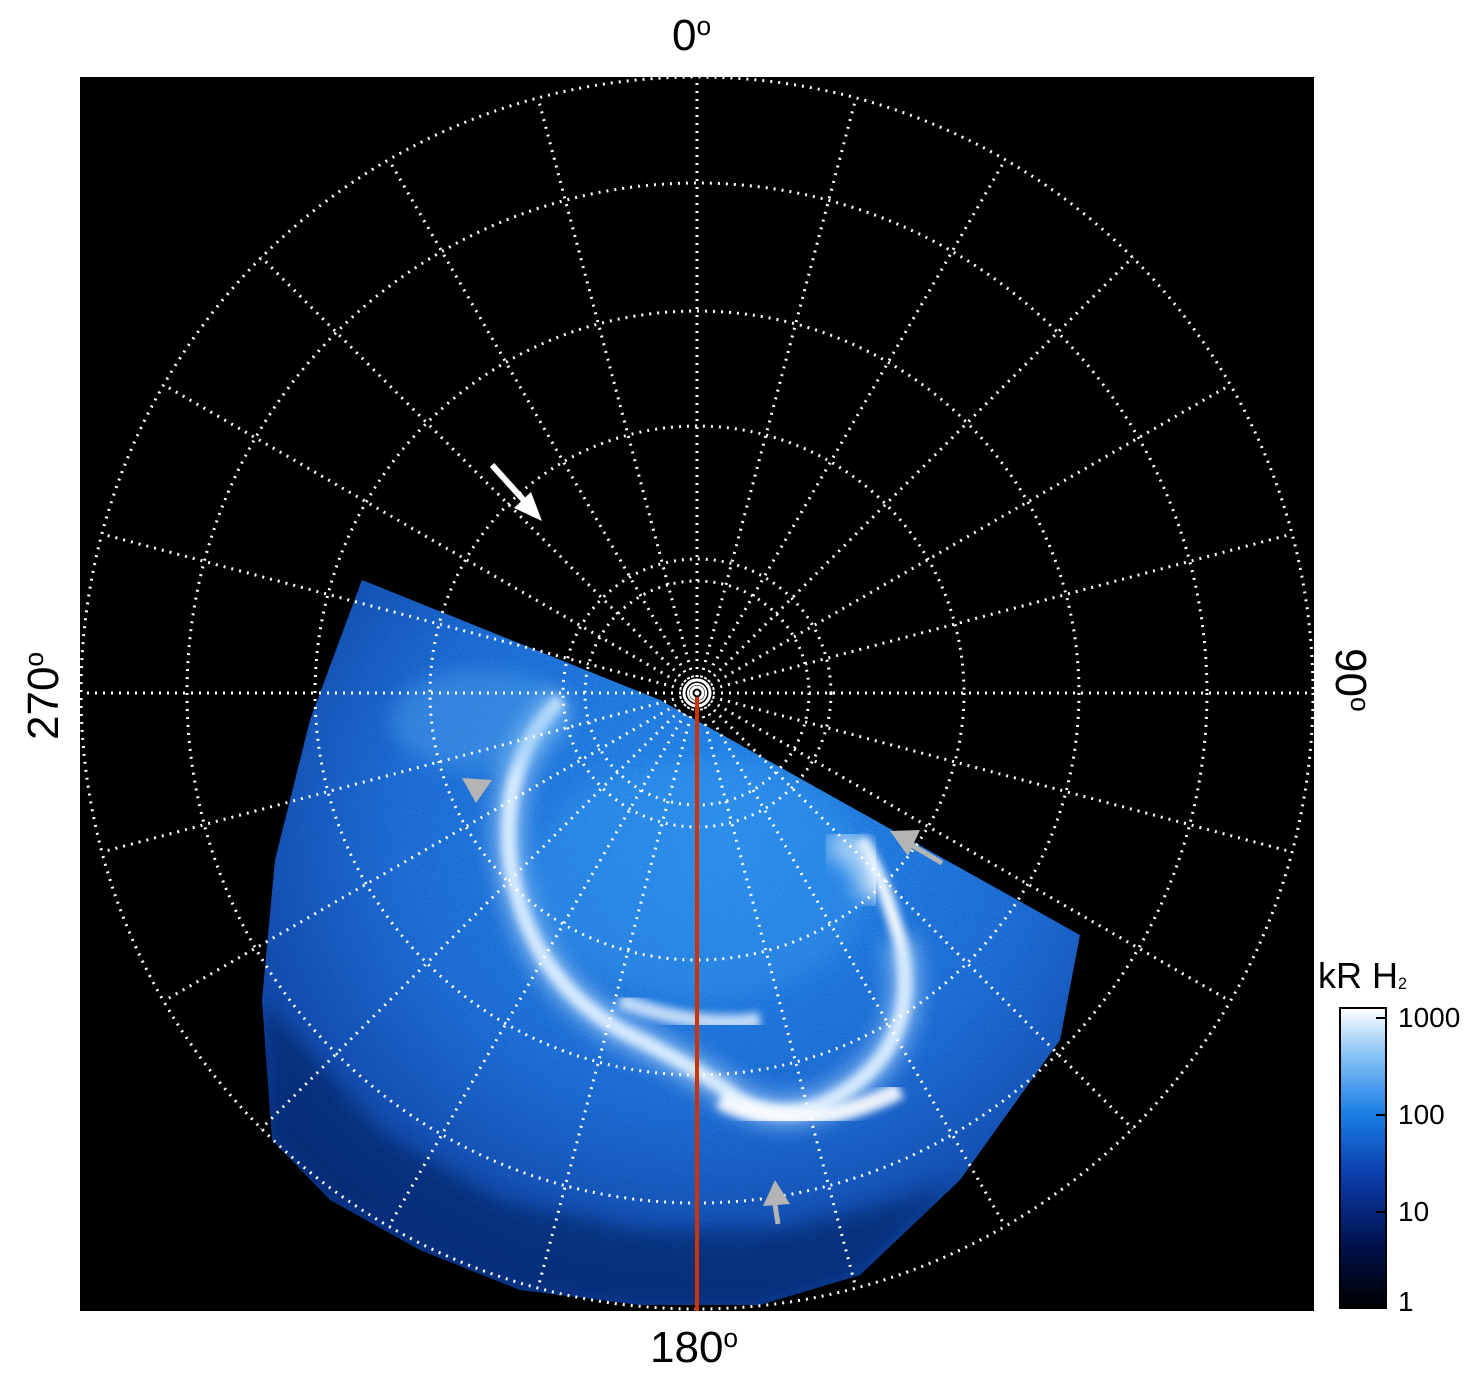  I want to click on colorbar-tick-10: 10, so click(1414, 1211).